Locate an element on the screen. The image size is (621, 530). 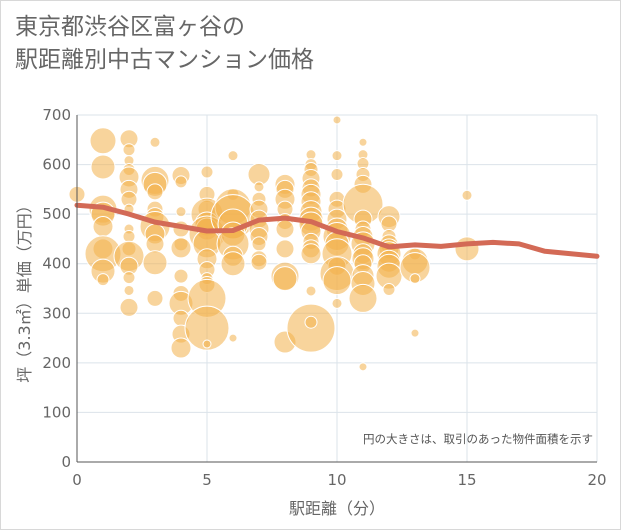
y-tick-label: 700 is located at coordinates (56, 115).